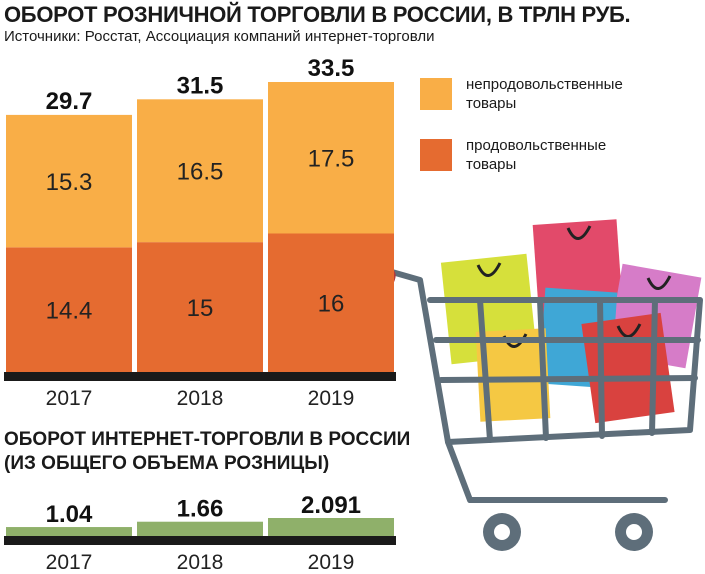 The width and height of the screenshot is (705, 574). I want to click on internet-x-tick-label-2019: 2019, so click(331, 562).